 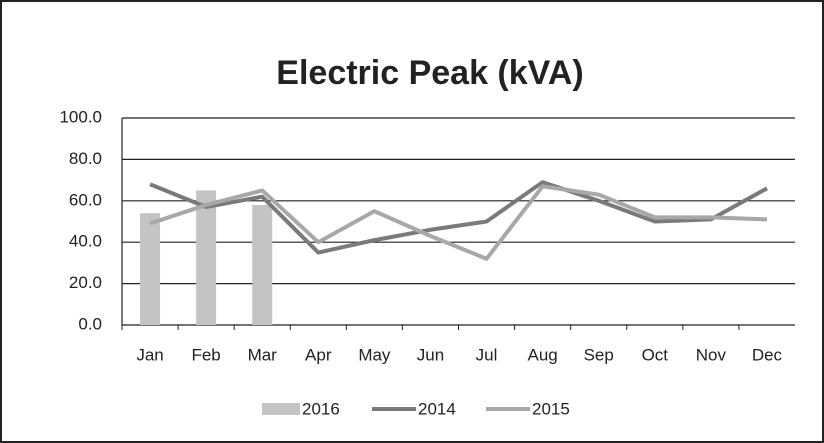 I want to click on legend-label: 2015, so click(x=551, y=408).